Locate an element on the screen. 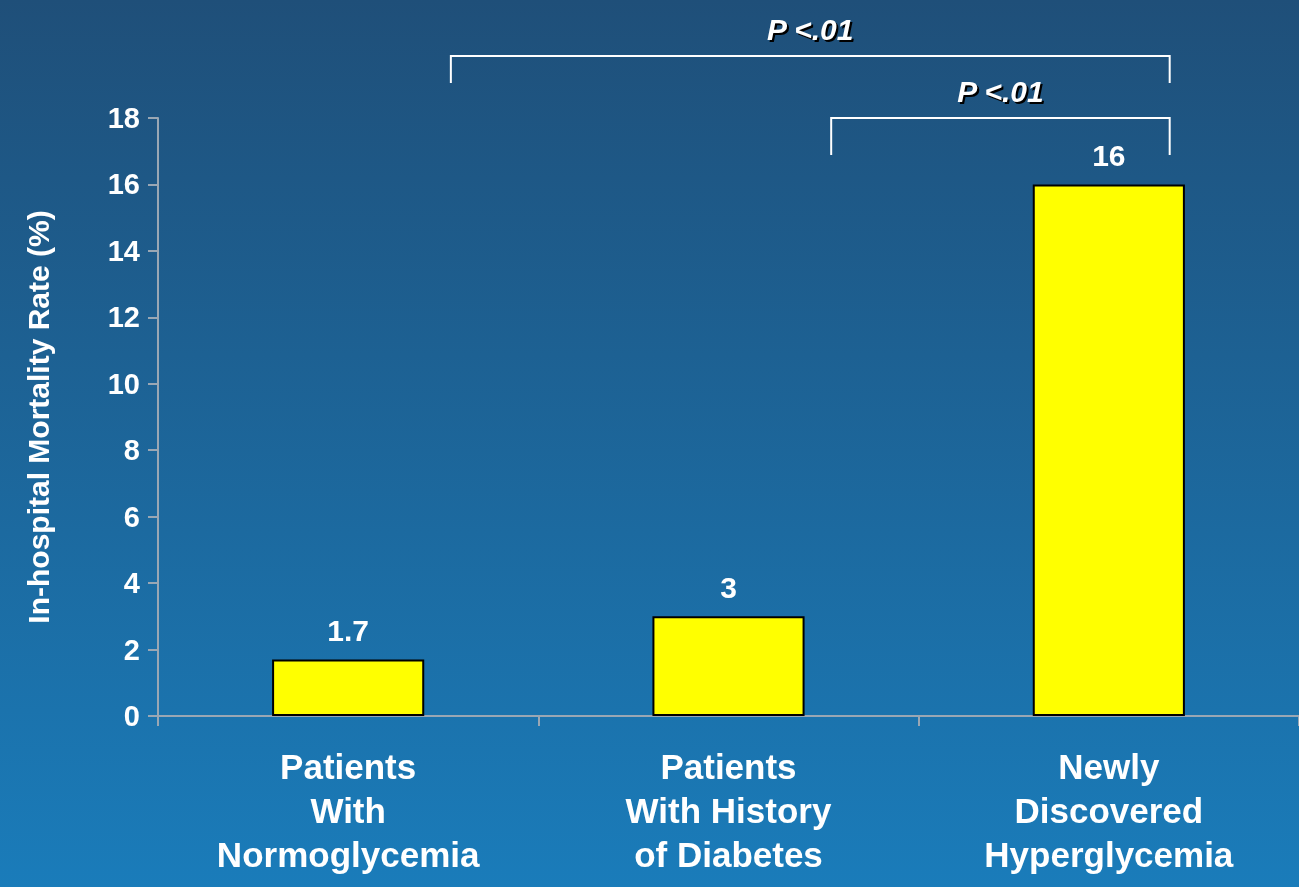  data-label: 16 is located at coordinates (1109, 155).